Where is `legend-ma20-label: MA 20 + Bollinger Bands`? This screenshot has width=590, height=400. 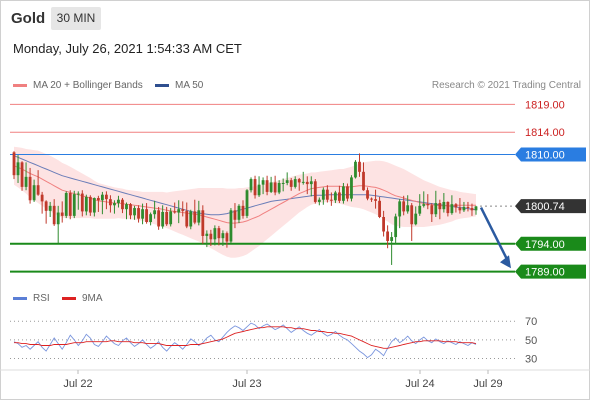
legend-ma20-label: MA 20 + Bollinger Bands is located at coordinates (88, 85).